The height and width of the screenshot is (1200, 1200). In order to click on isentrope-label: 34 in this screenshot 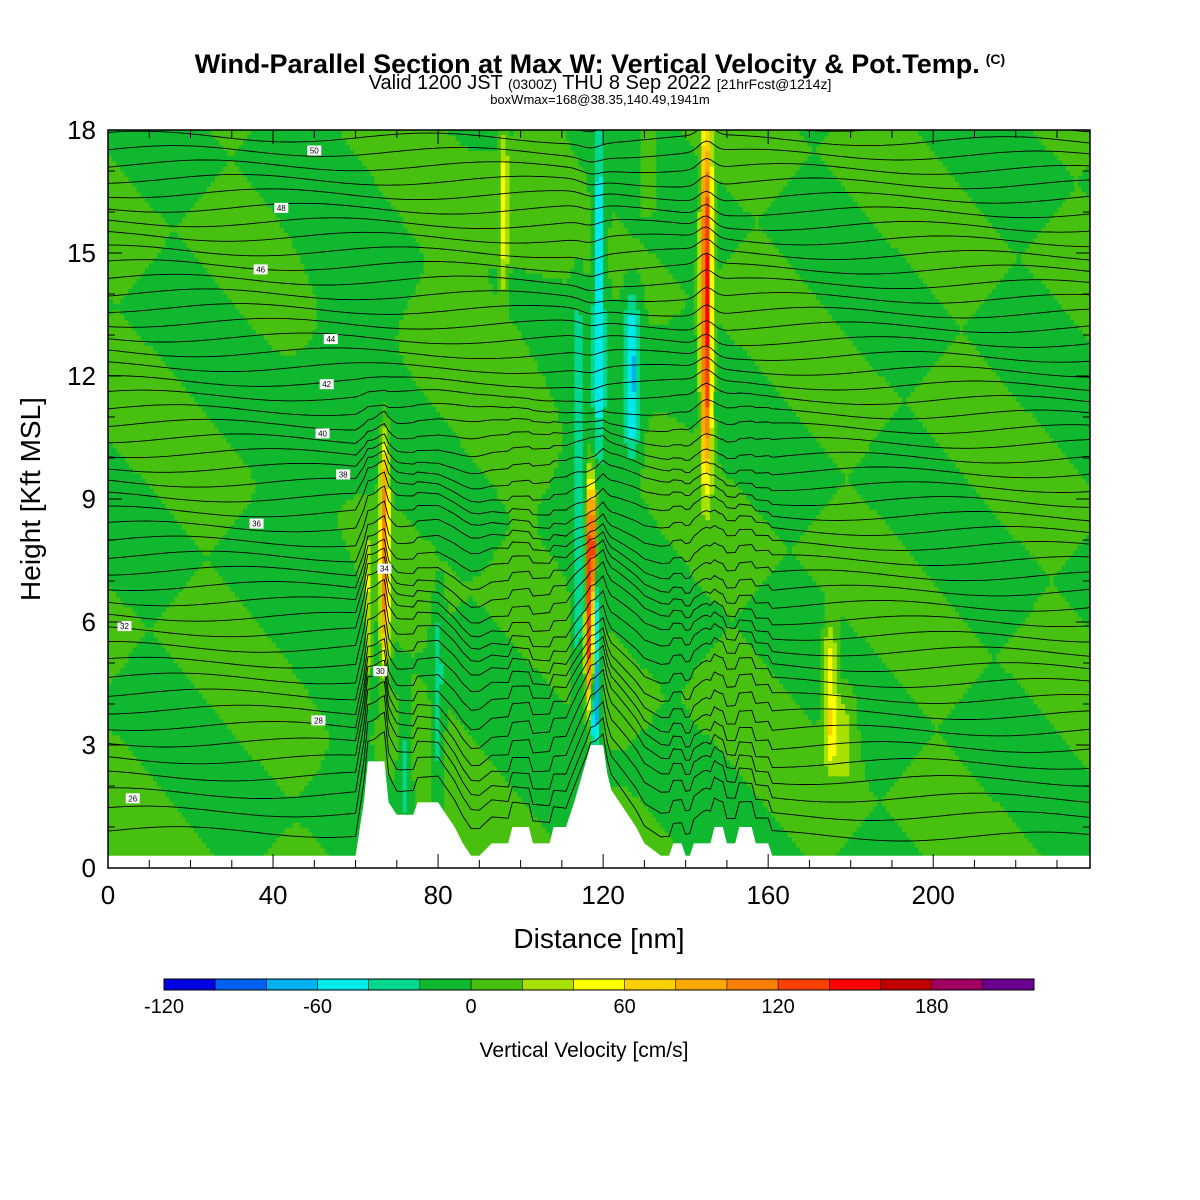, I will do `click(384, 569)`.